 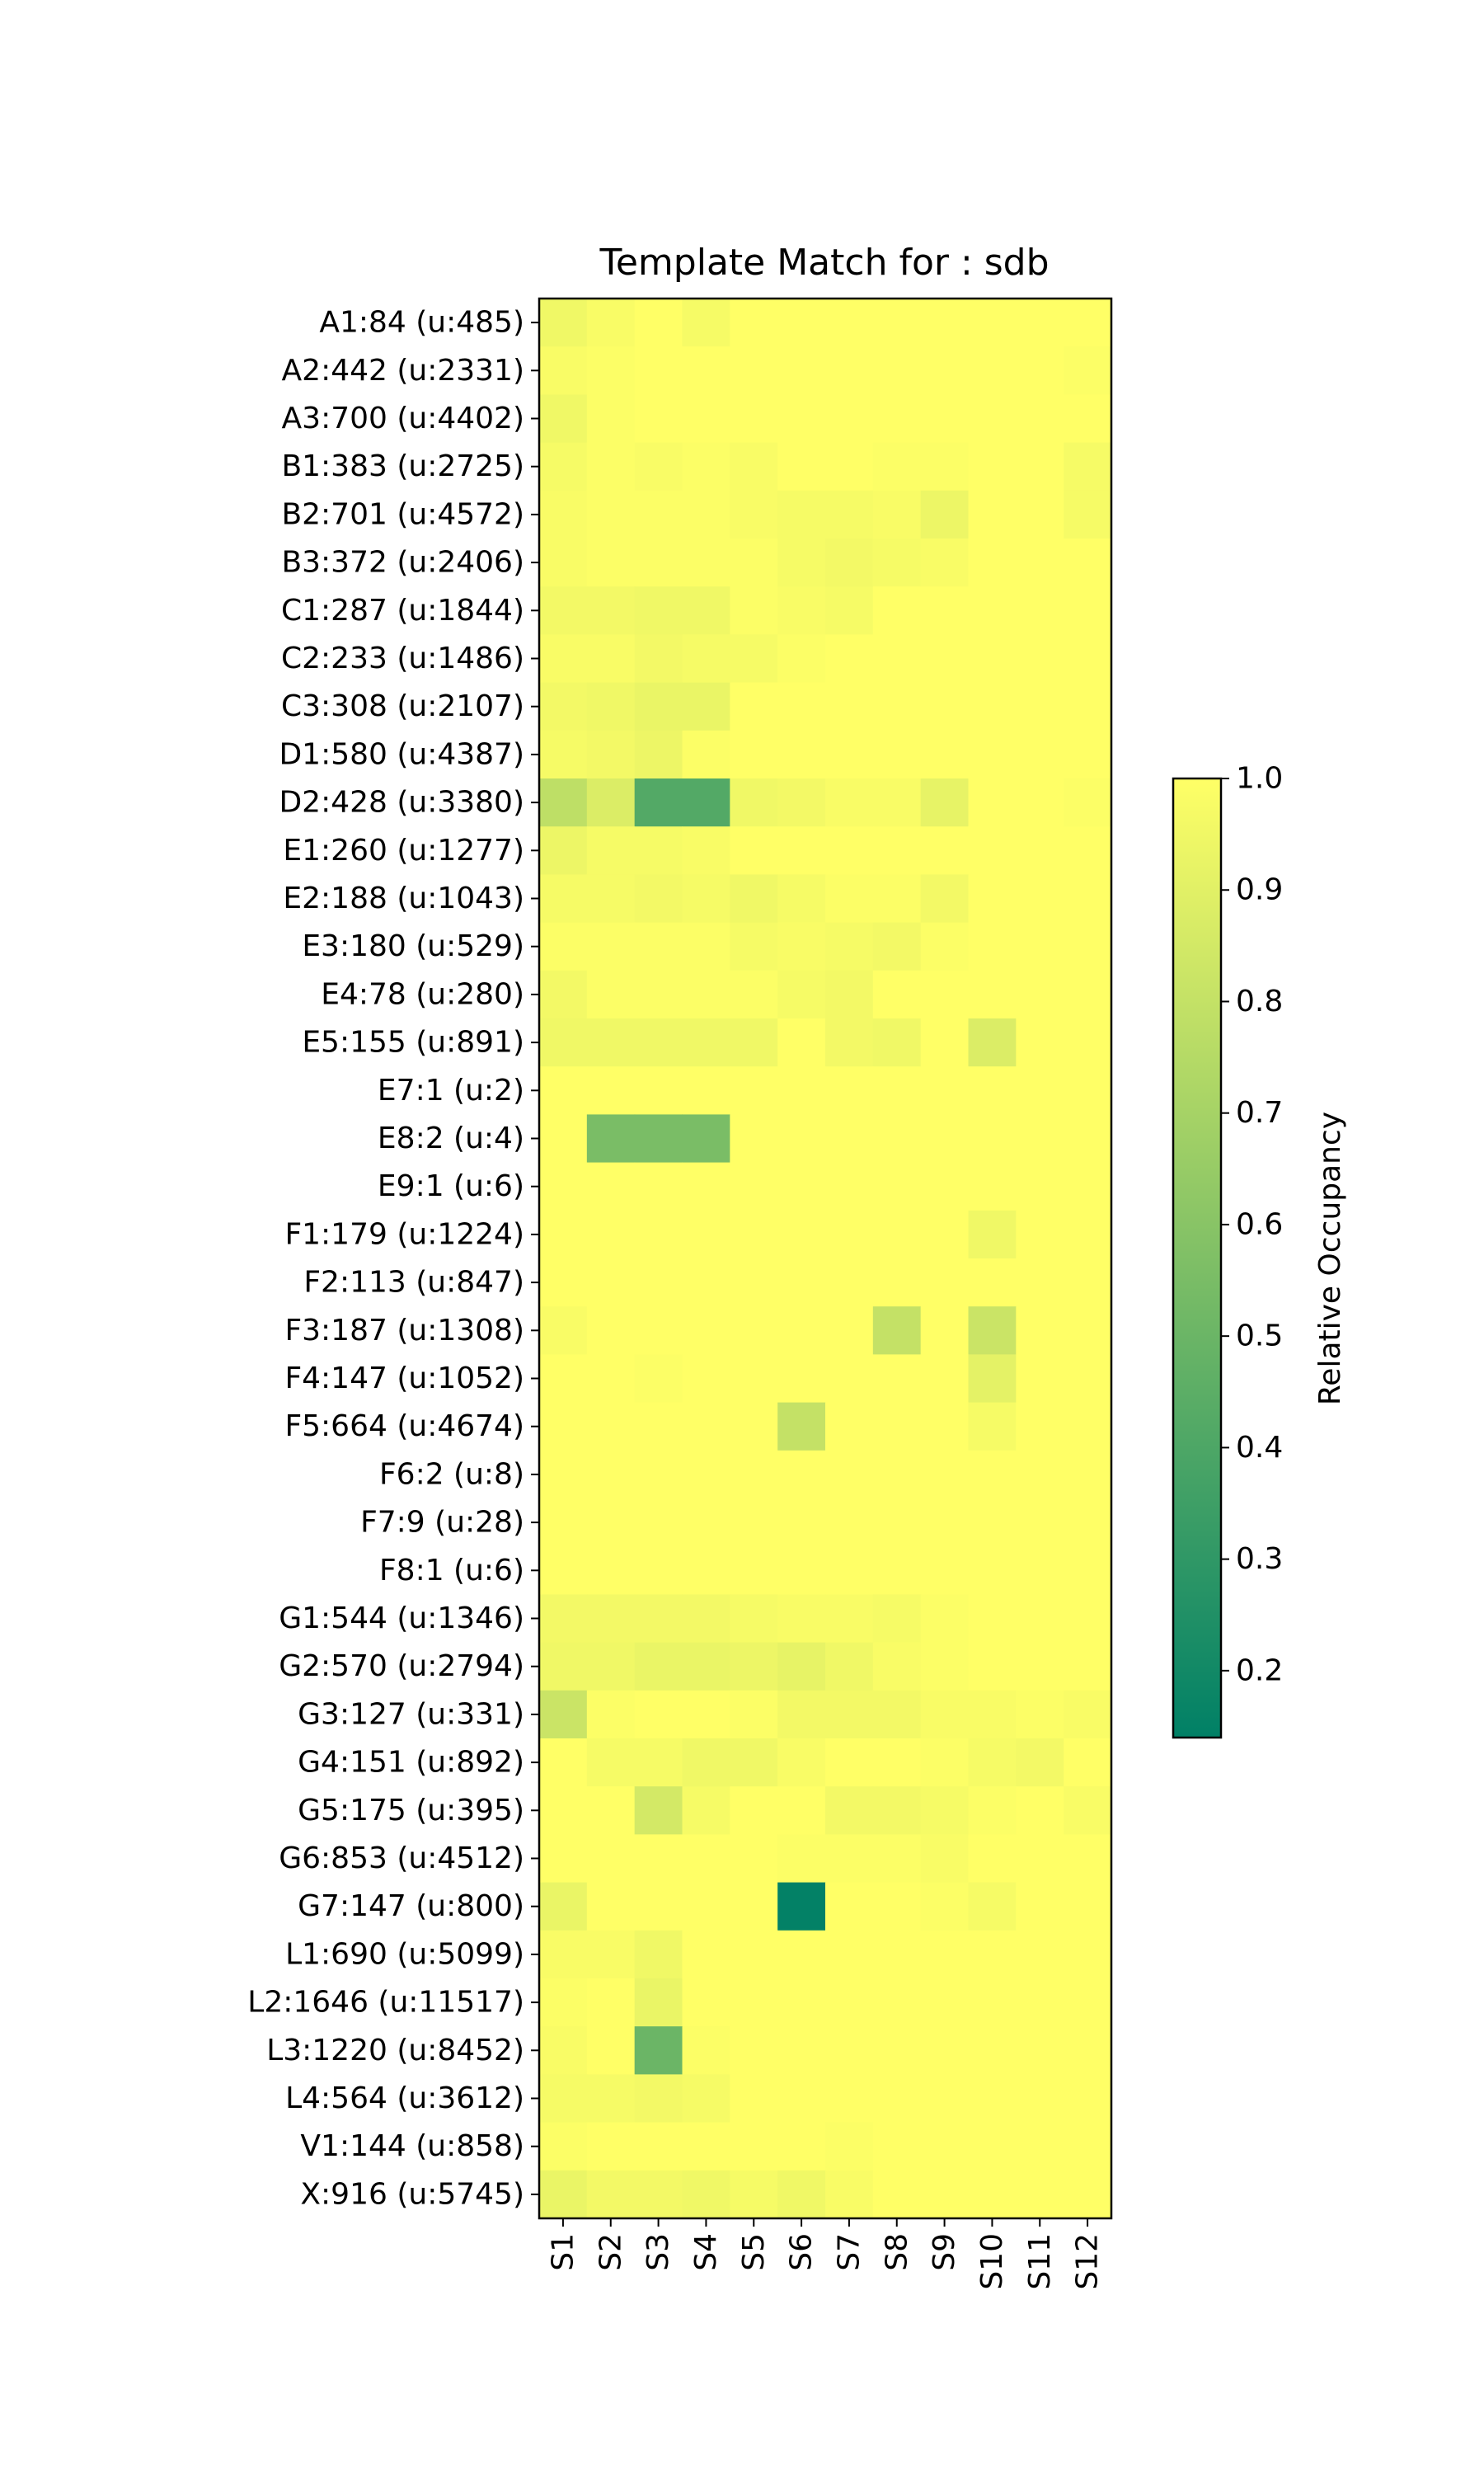 I want to click on colorbar-tick-label: 0.2, so click(x=1259, y=1670).